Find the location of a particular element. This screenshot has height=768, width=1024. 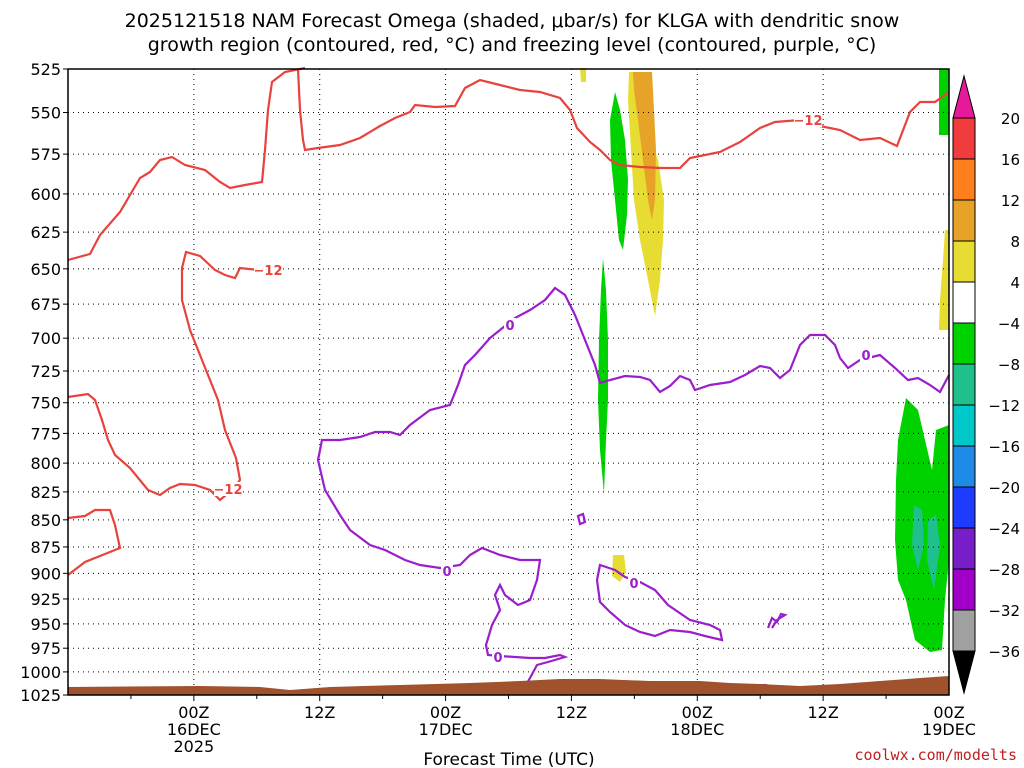

colorbar-tick-label: −4 is located at coordinates (1009, 324).